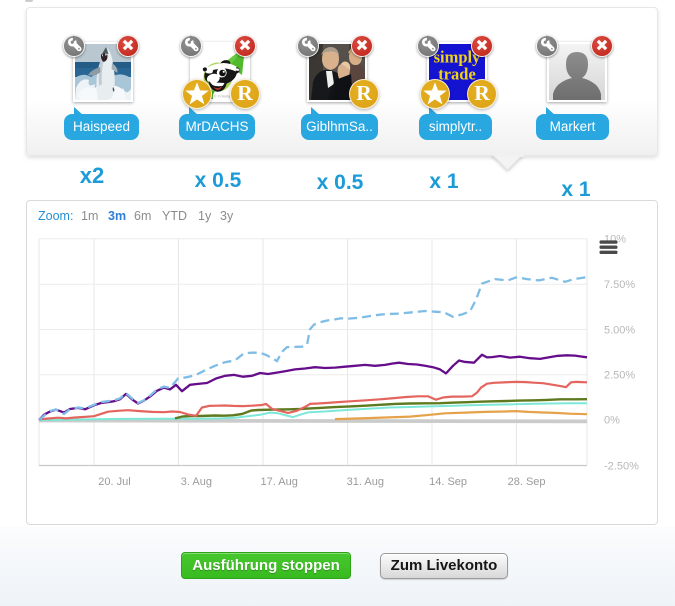 The image size is (675, 606). I want to click on svg-text: 10%, so click(615, 240).